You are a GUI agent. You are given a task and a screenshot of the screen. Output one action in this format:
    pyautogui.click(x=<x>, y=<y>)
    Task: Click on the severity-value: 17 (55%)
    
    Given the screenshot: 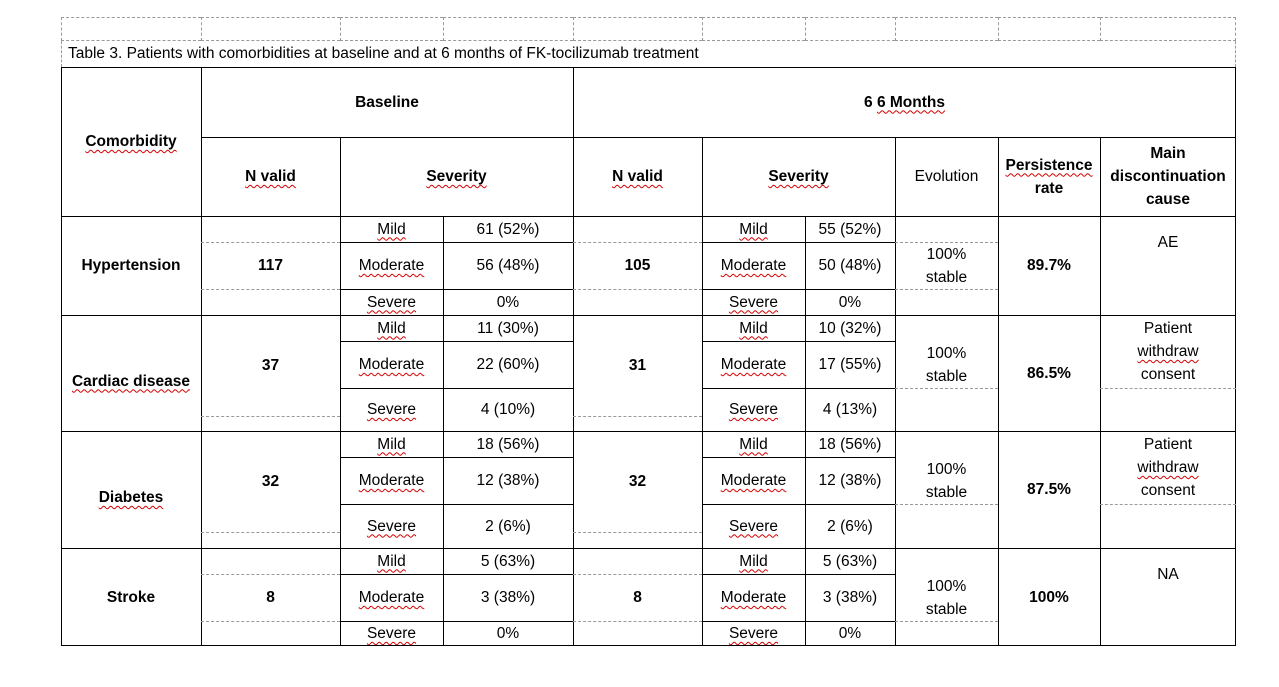 What is the action you would take?
    pyautogui.click(x=850, y=364)
    